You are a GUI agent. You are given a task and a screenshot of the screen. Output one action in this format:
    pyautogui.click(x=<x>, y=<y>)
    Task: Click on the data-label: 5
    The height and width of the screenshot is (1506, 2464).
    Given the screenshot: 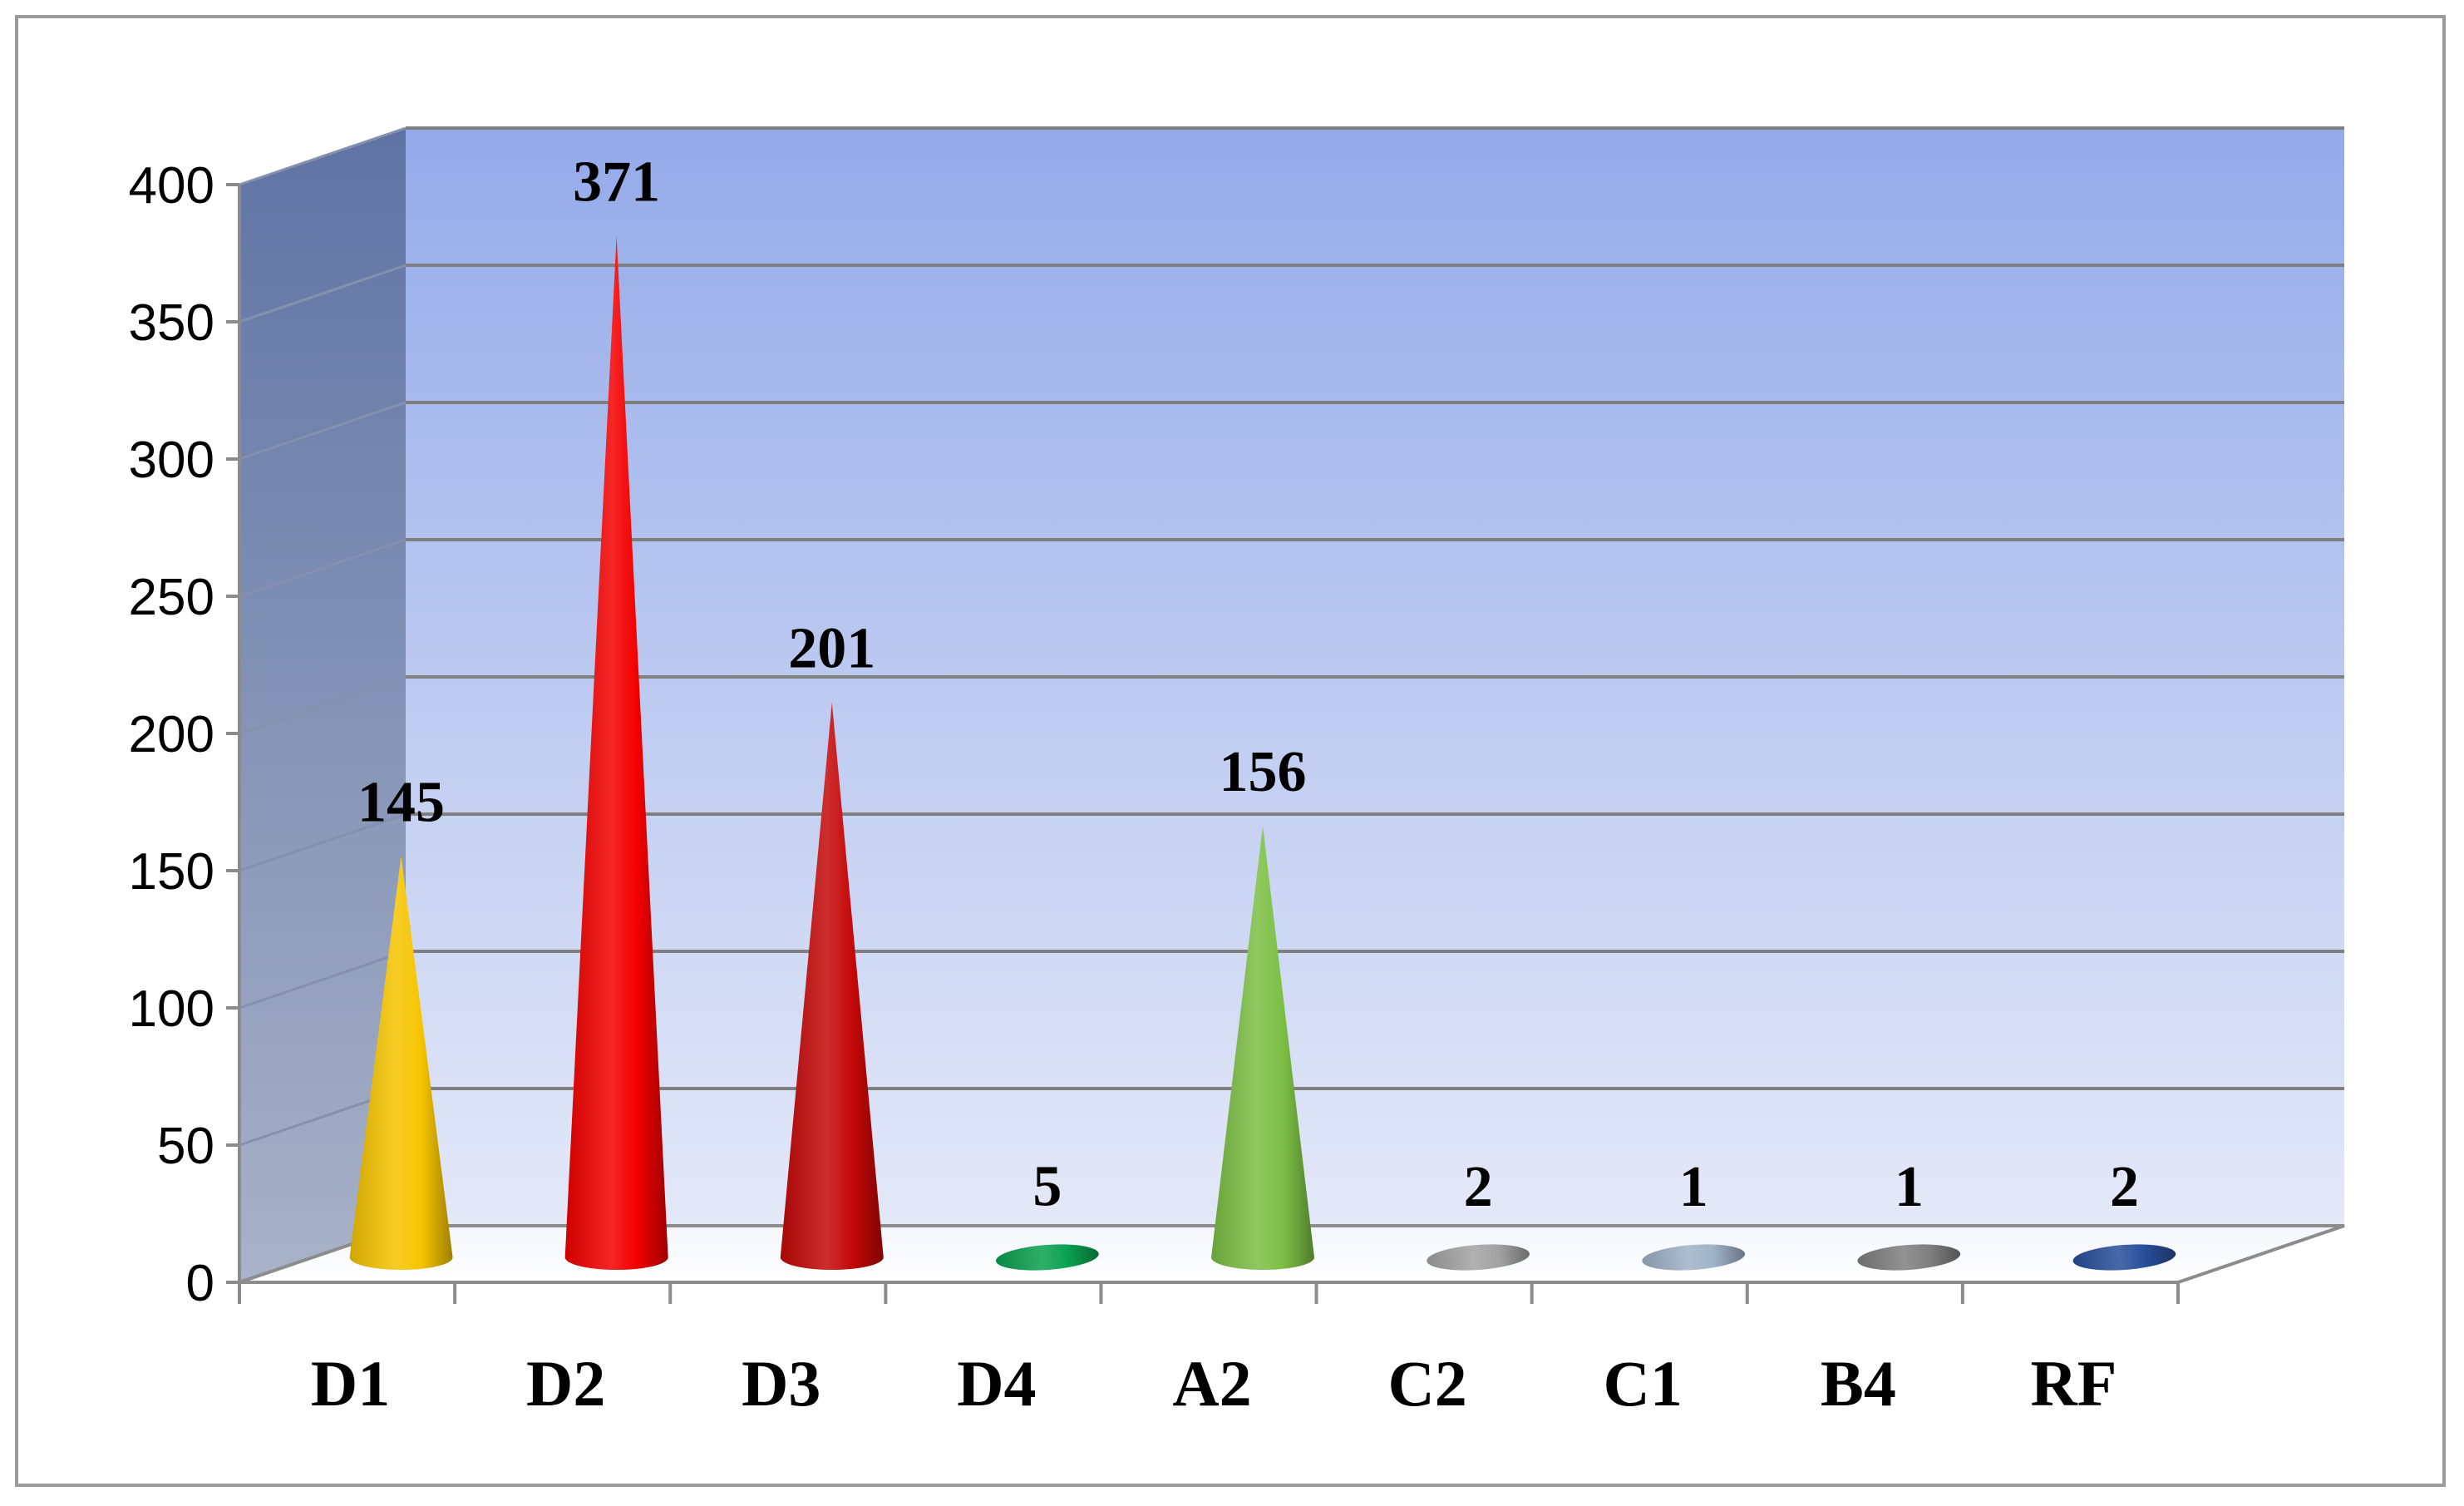 What is the action you would take?
    pyautogui.click(x=1047, y=1187)
    